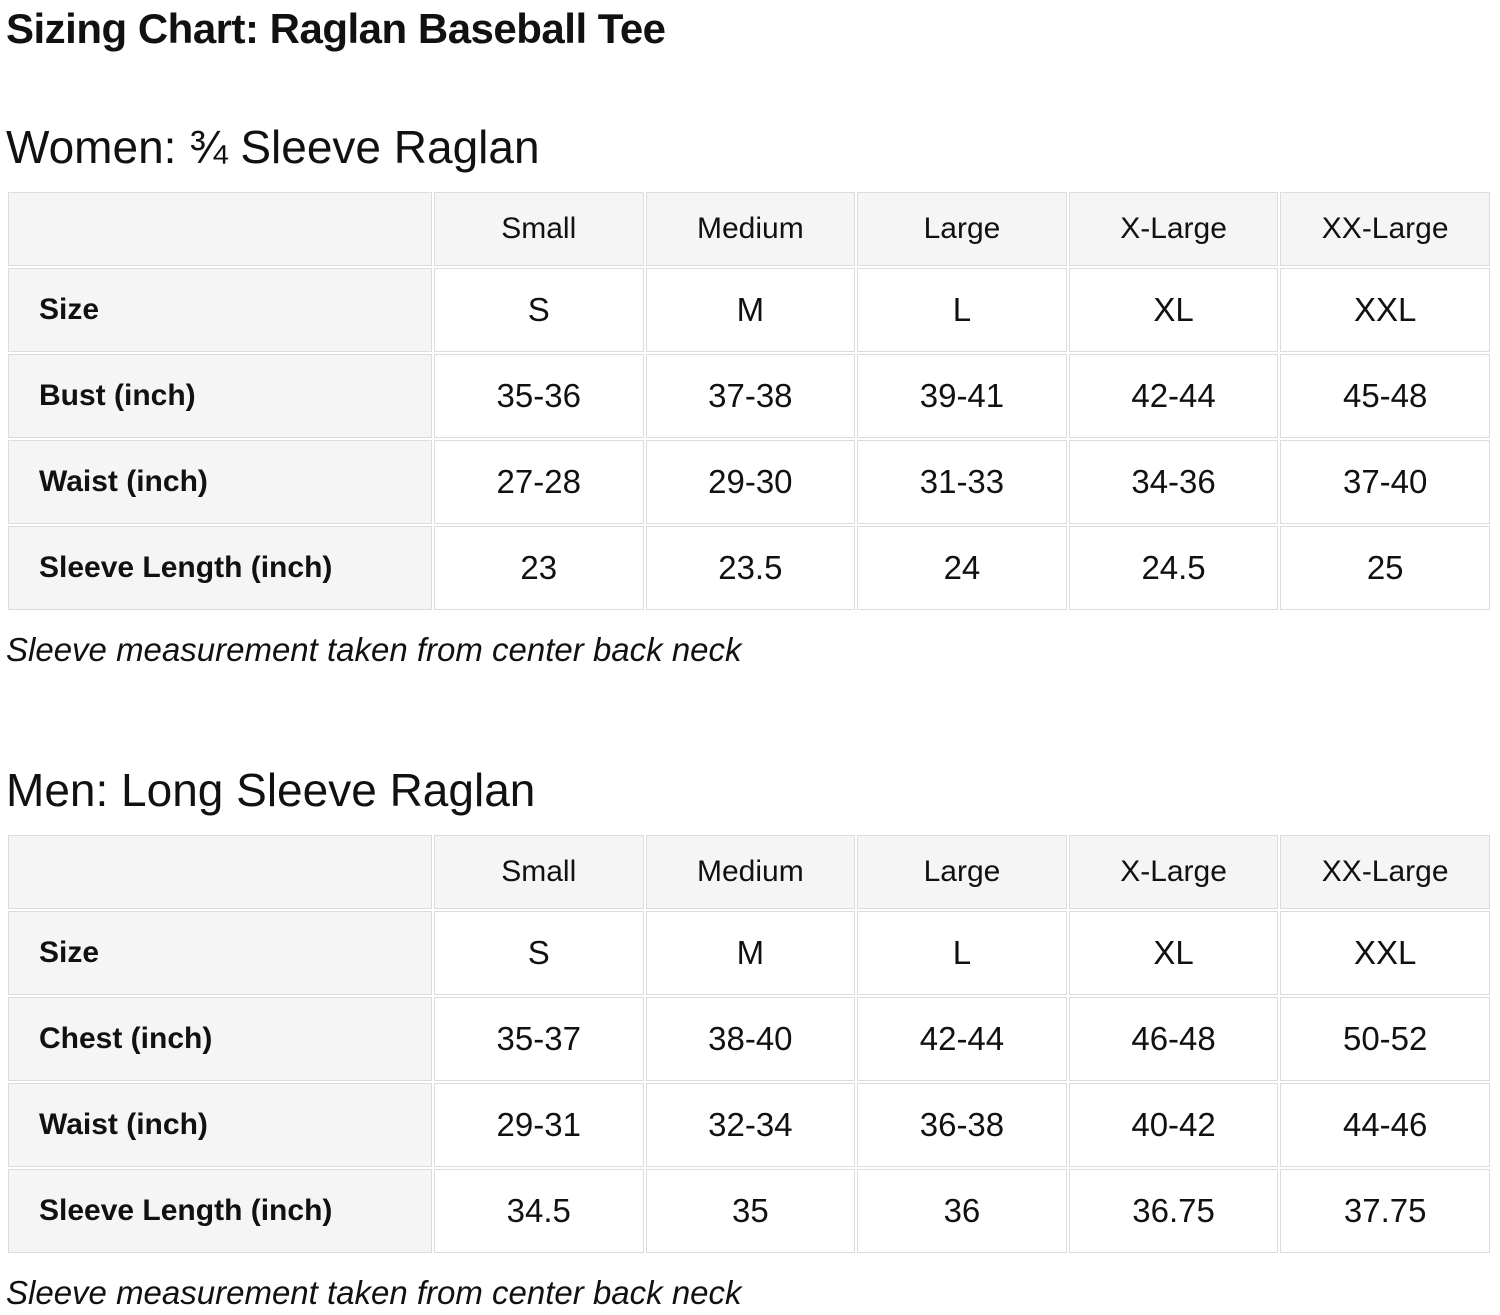 The image size is (1500, 1315). I want to click on men-column-header-xxlarge: XX-Large, so click(1385, 871).